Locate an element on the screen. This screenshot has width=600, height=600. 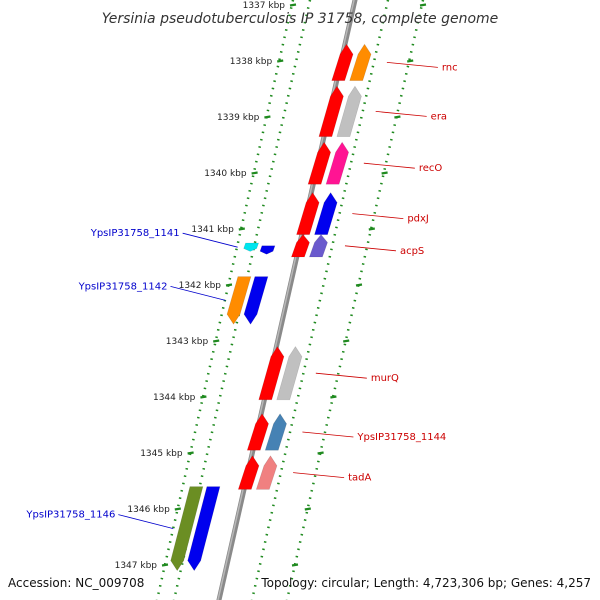
tick-label: 1343 kbp is located at coordinates (187, 342).